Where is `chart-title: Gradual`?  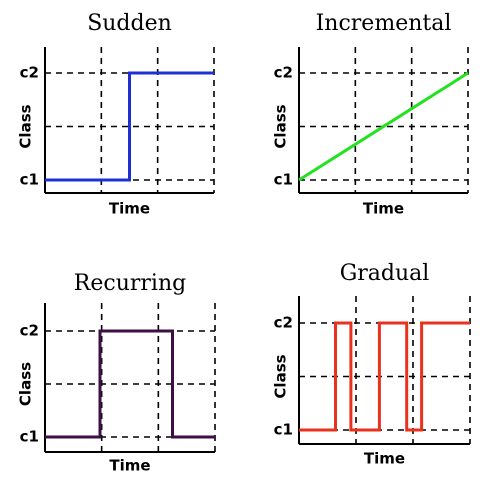
chart-title: Gradual is located at coordinates (385, 273).